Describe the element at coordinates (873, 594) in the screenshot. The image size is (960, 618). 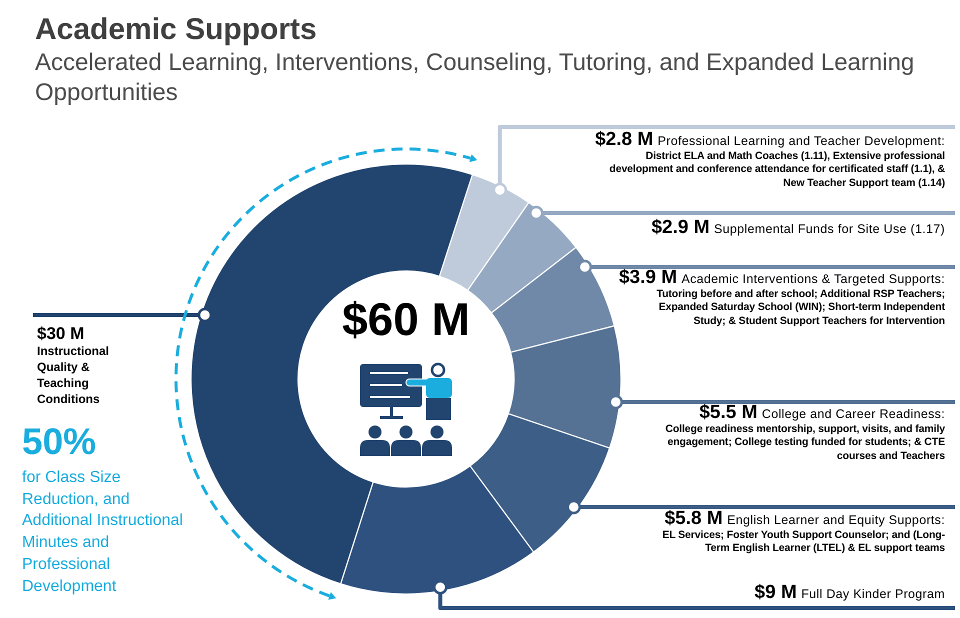
I see `slice-label: Full Day Kinder Program` at that location.